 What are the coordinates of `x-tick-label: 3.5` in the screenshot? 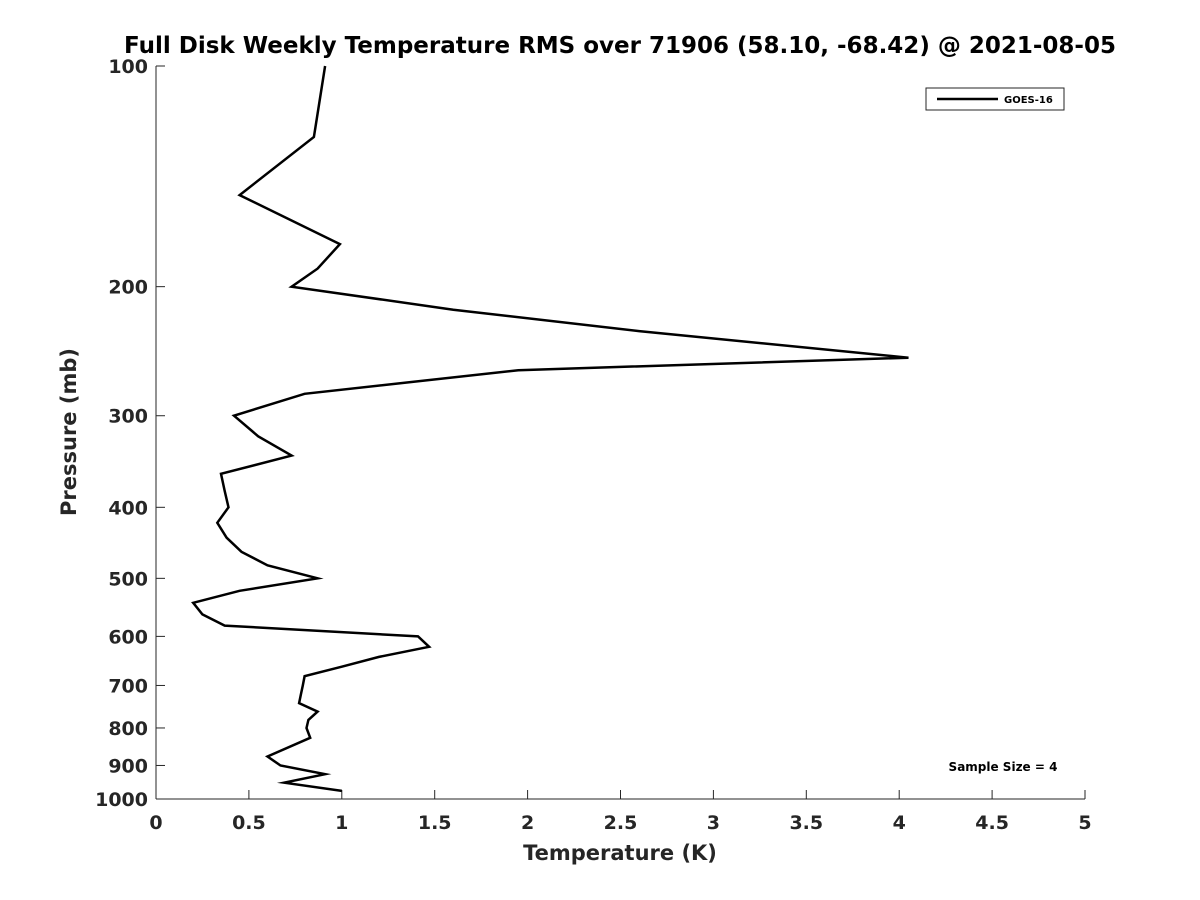 It's located at (806, 823).